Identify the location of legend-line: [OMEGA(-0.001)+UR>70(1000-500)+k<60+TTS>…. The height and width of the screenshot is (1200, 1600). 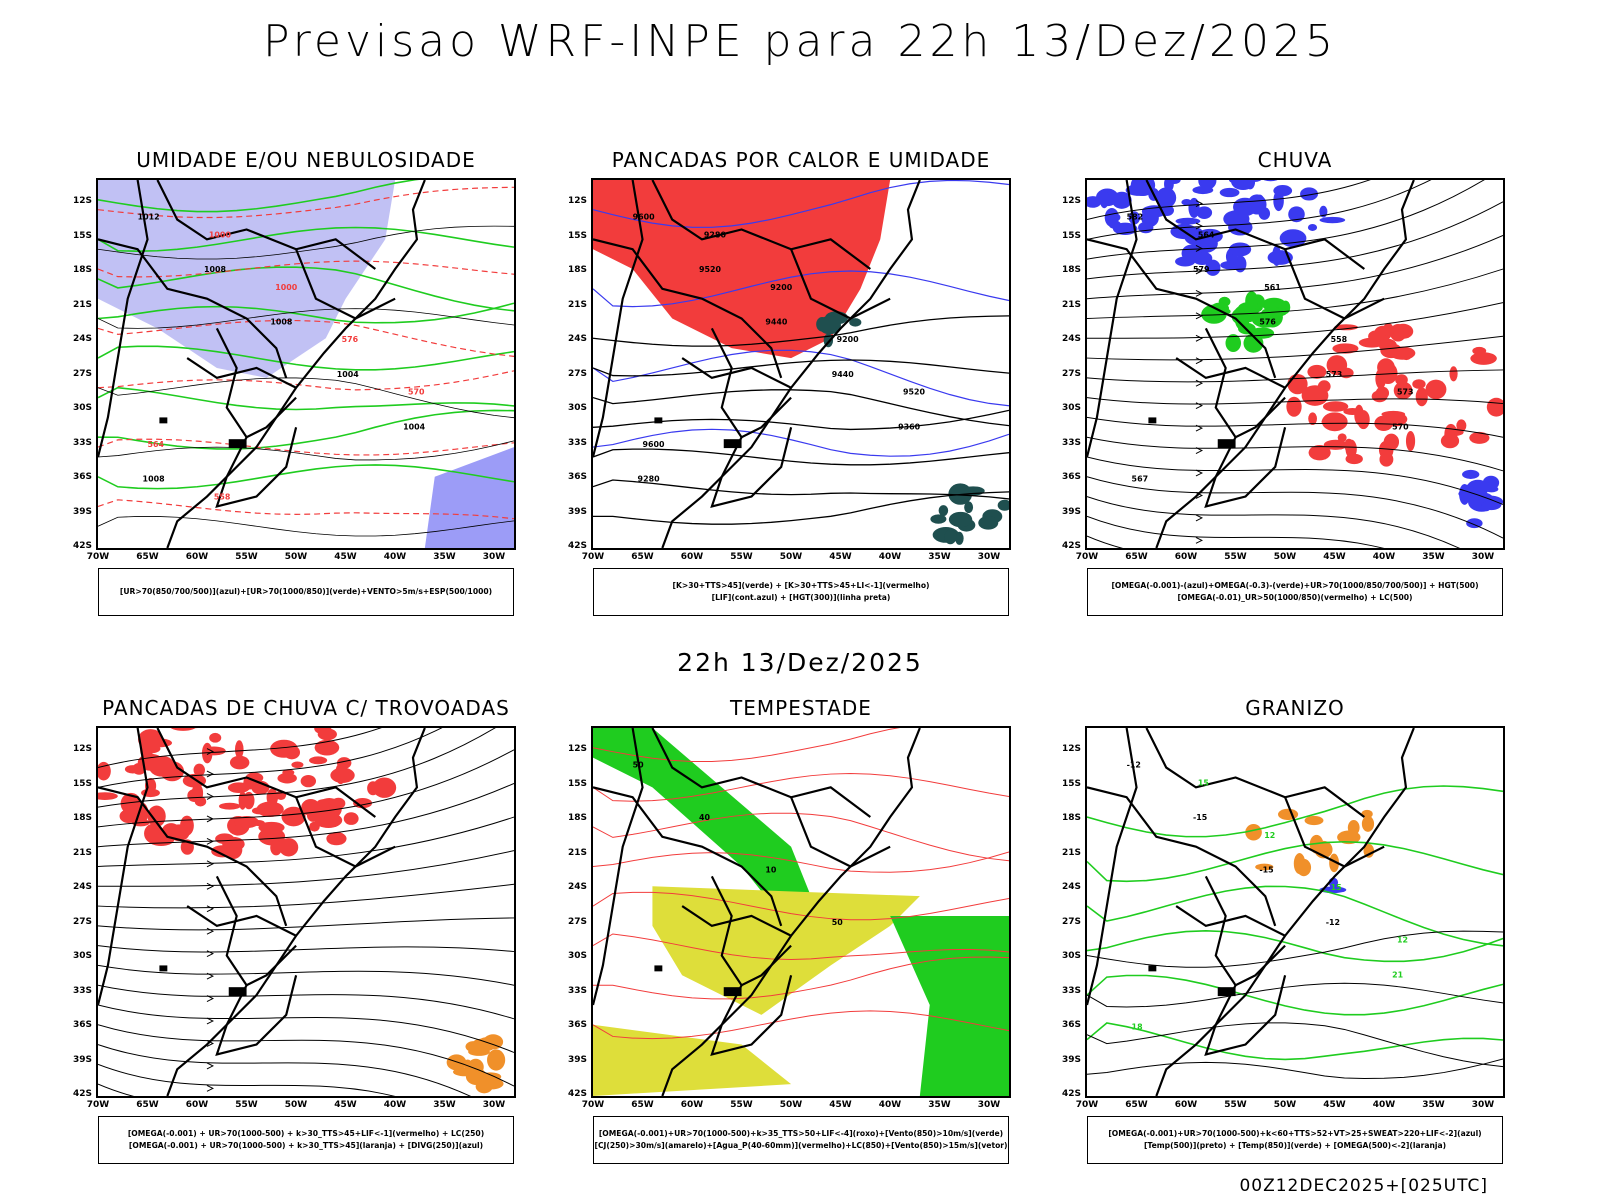
(1295, 1133).